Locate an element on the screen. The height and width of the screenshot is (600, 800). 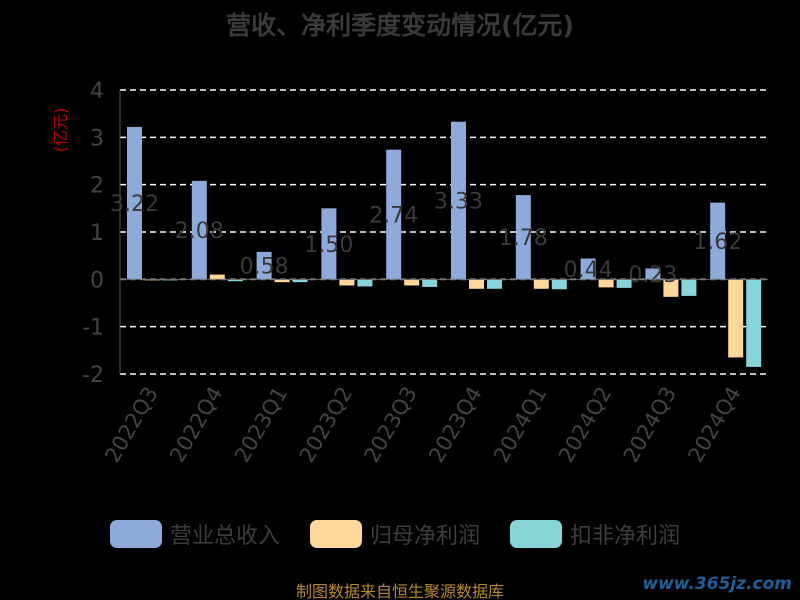
data-label: 2.08 is located at coordinates (199, 231).